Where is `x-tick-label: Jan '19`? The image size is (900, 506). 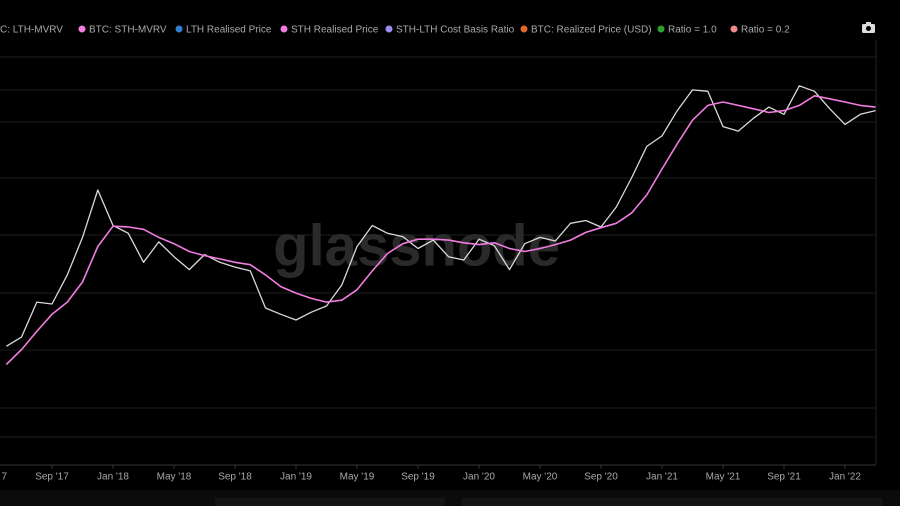
x-tick-label: Jan '19 is located at coordinates (296, 477).